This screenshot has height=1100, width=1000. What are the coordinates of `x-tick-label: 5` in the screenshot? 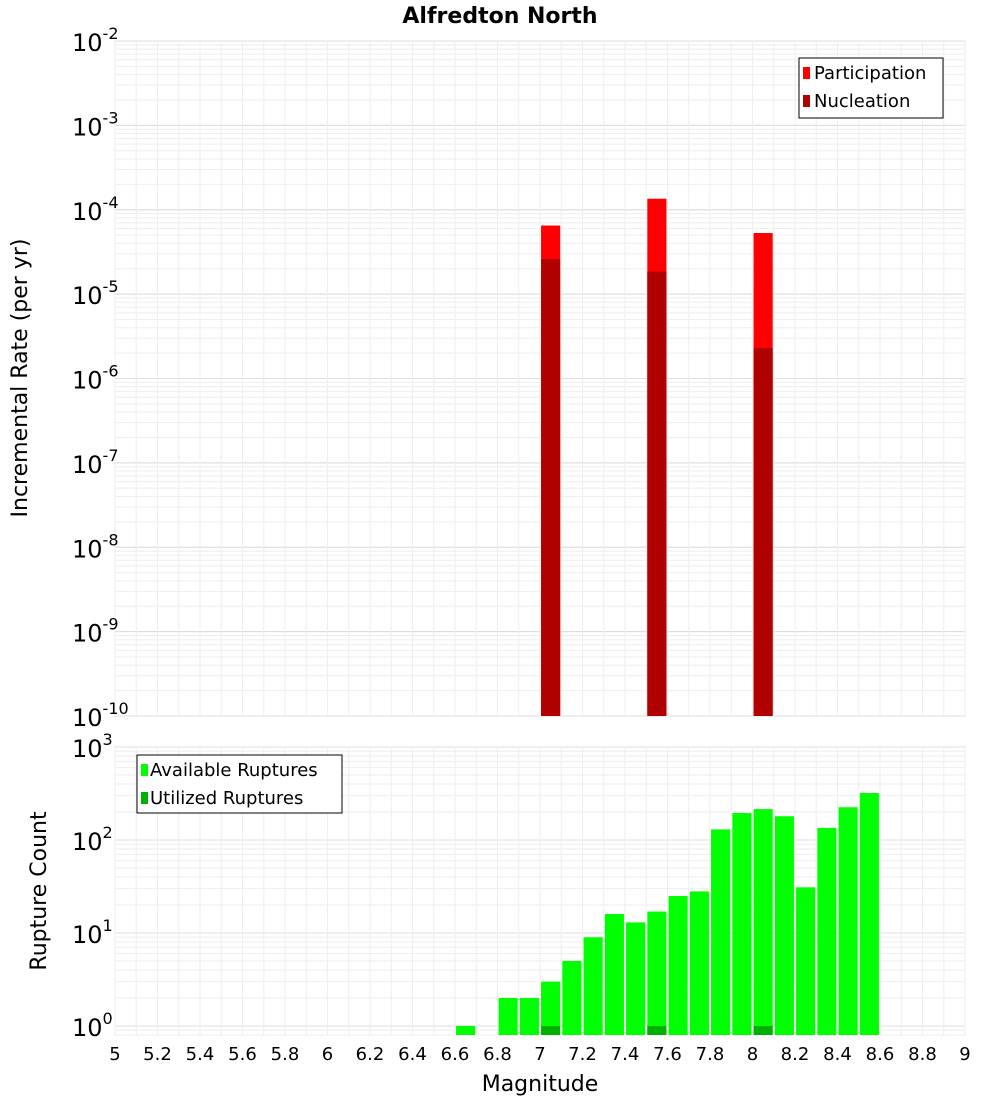 It's located at (114, 1054).